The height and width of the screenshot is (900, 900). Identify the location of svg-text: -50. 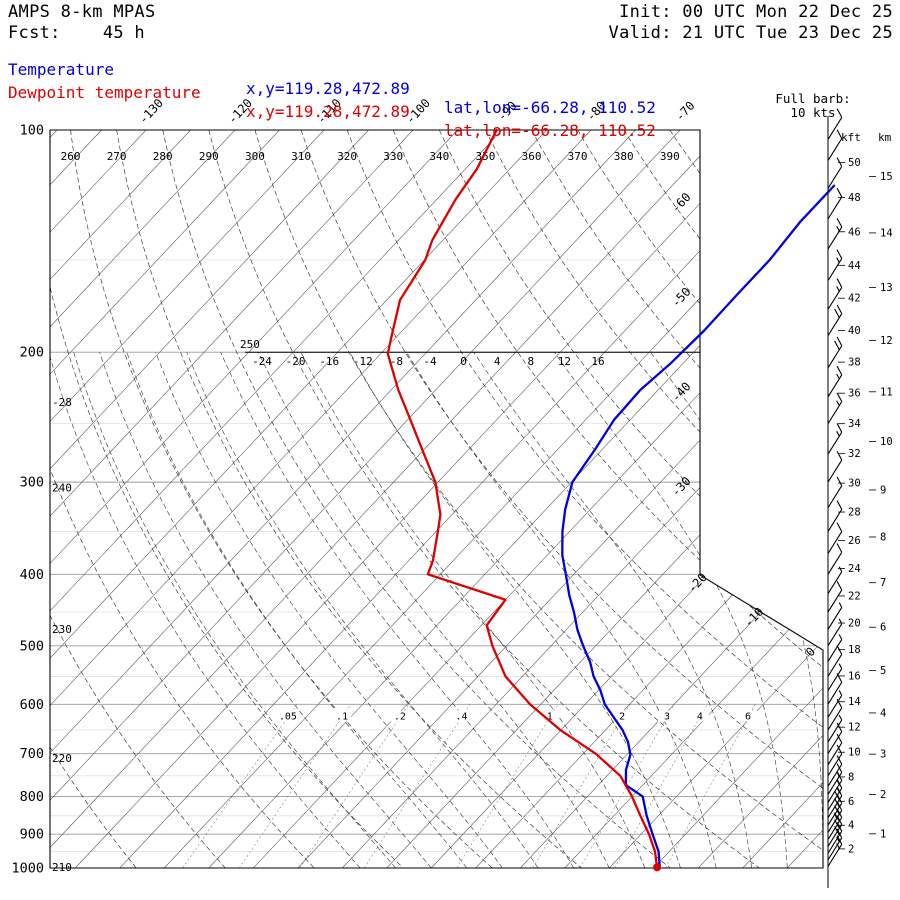
(681, 297).